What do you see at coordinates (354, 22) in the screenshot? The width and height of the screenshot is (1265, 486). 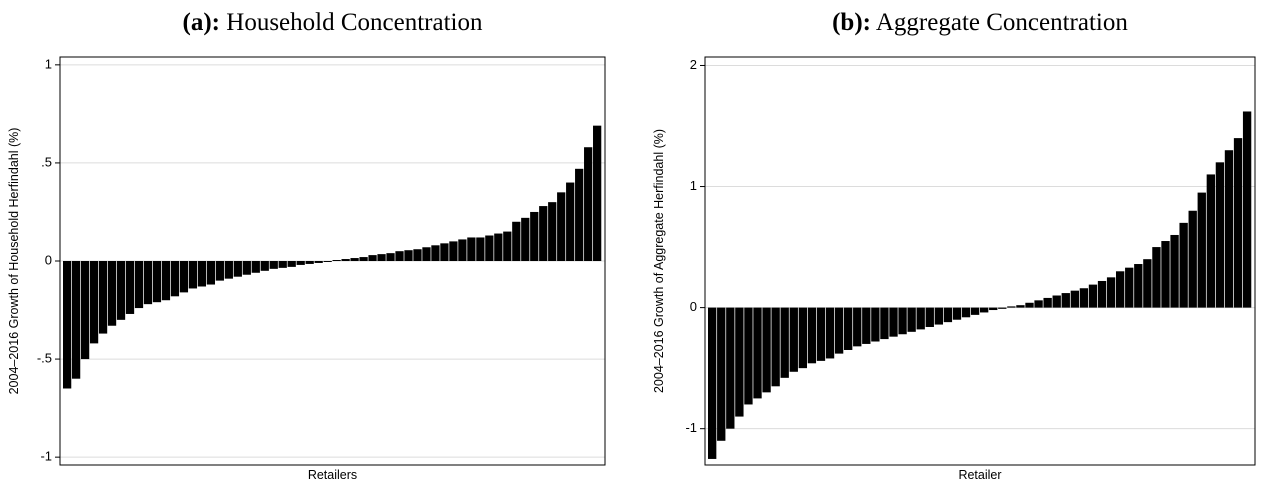 I see `title: Household Concentration` at bounding box center [354, 22].